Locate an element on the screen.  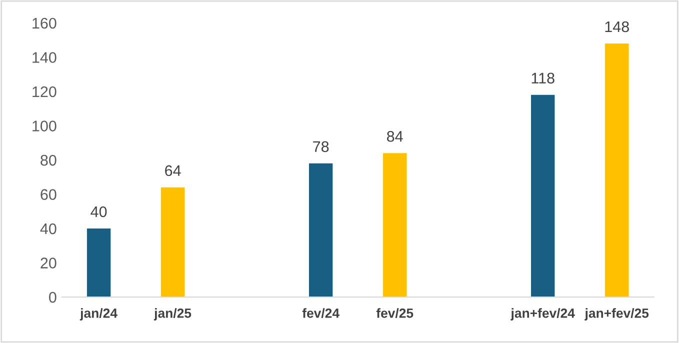
x-tick-label: fev/24 is located at coordinates (321, 313).